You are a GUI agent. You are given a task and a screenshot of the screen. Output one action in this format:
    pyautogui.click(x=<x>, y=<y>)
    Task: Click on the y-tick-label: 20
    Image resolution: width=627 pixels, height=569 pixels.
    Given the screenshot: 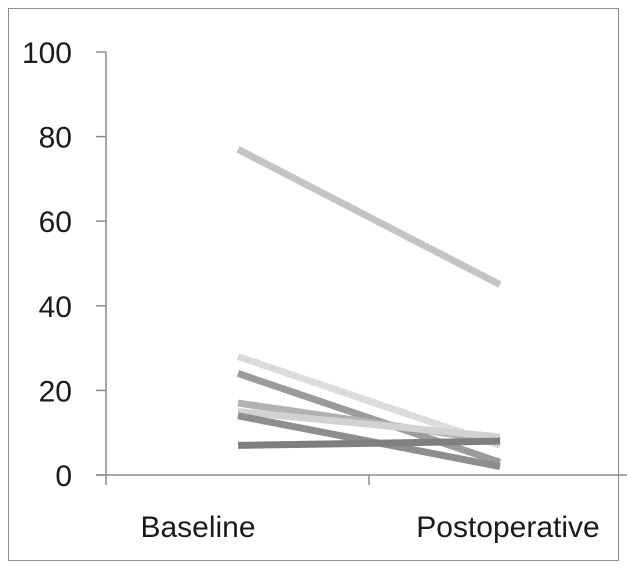 What is the action you would take?
    pyautogui.click(x=55, y=391)
    